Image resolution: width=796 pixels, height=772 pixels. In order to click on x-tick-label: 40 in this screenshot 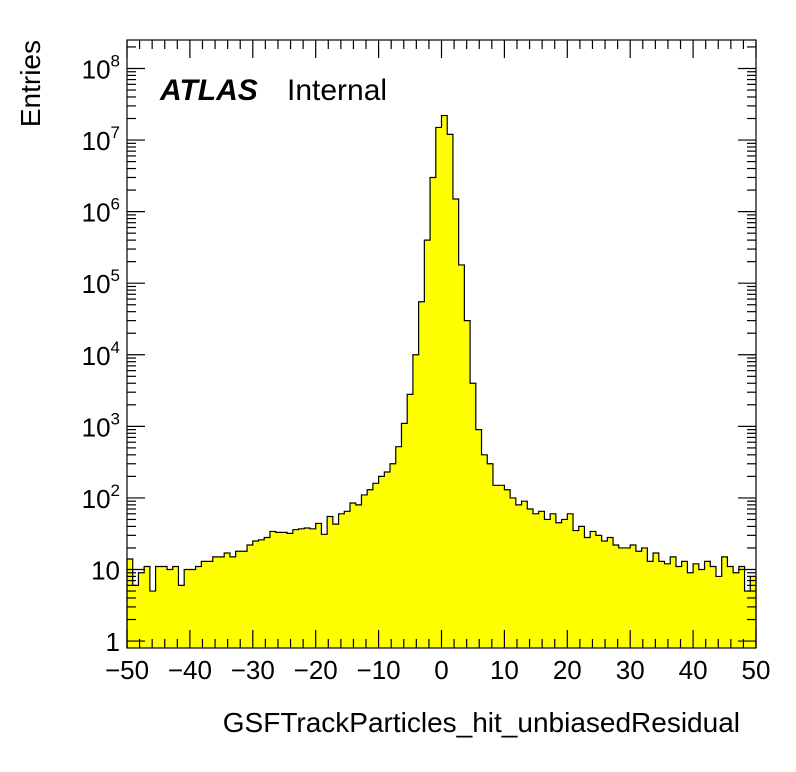, I will do `click(693, 670)`.